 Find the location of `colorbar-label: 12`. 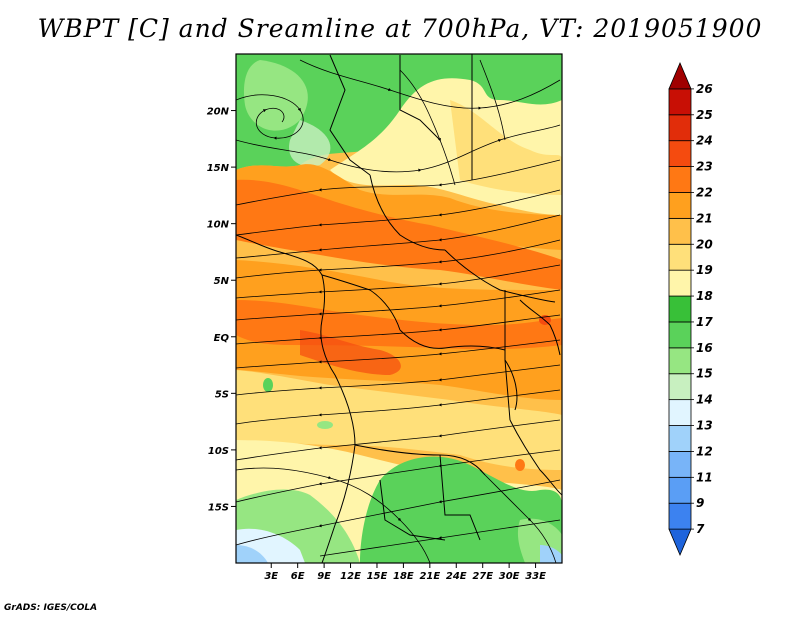

colorbar-label: 12 is located at coordinates (704, 451).